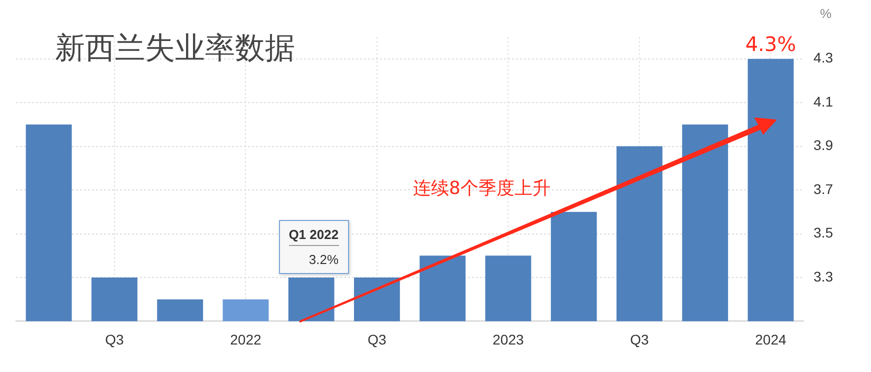 The image size is (871, 372). I want to click on y-tick-label: 3.7, so click(824, 188).